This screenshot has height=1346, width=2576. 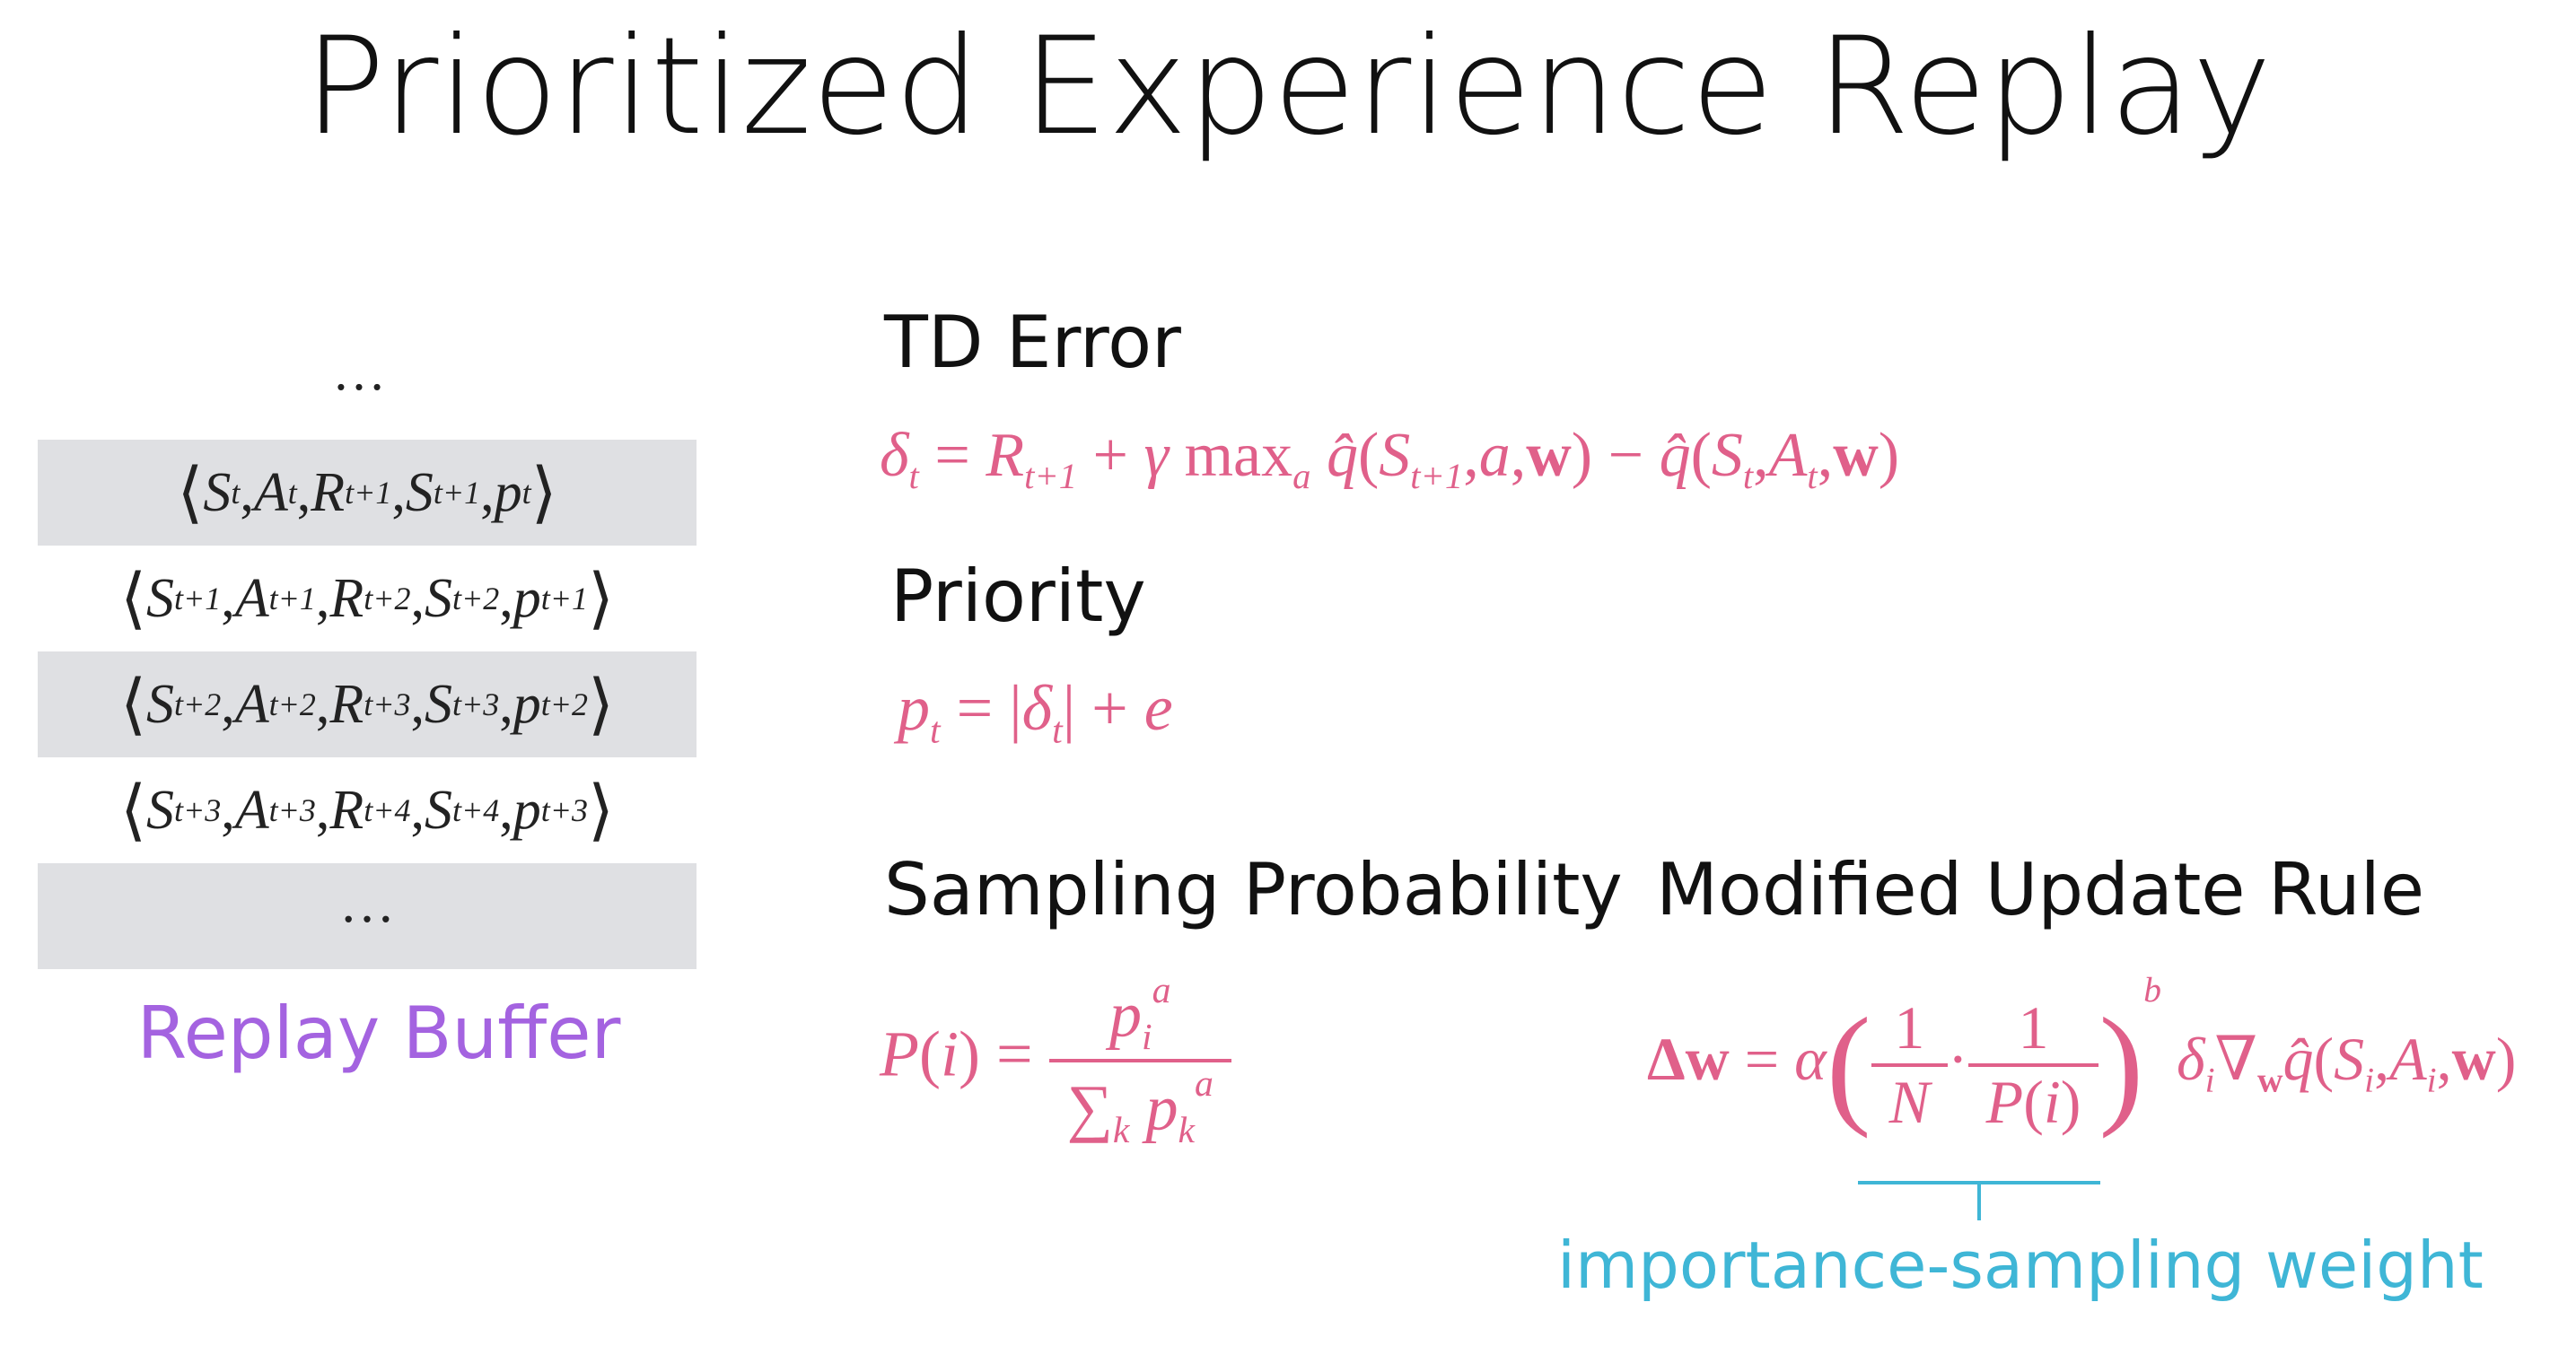 I want to click on heading-priority: Priority, so click(x=1018, y=597).